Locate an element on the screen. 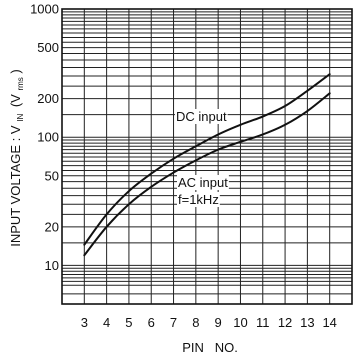  x-tick-labels: 3 4 5 6 7 8 9 10 11 12 13 14 is located at coordinates (209, 322).